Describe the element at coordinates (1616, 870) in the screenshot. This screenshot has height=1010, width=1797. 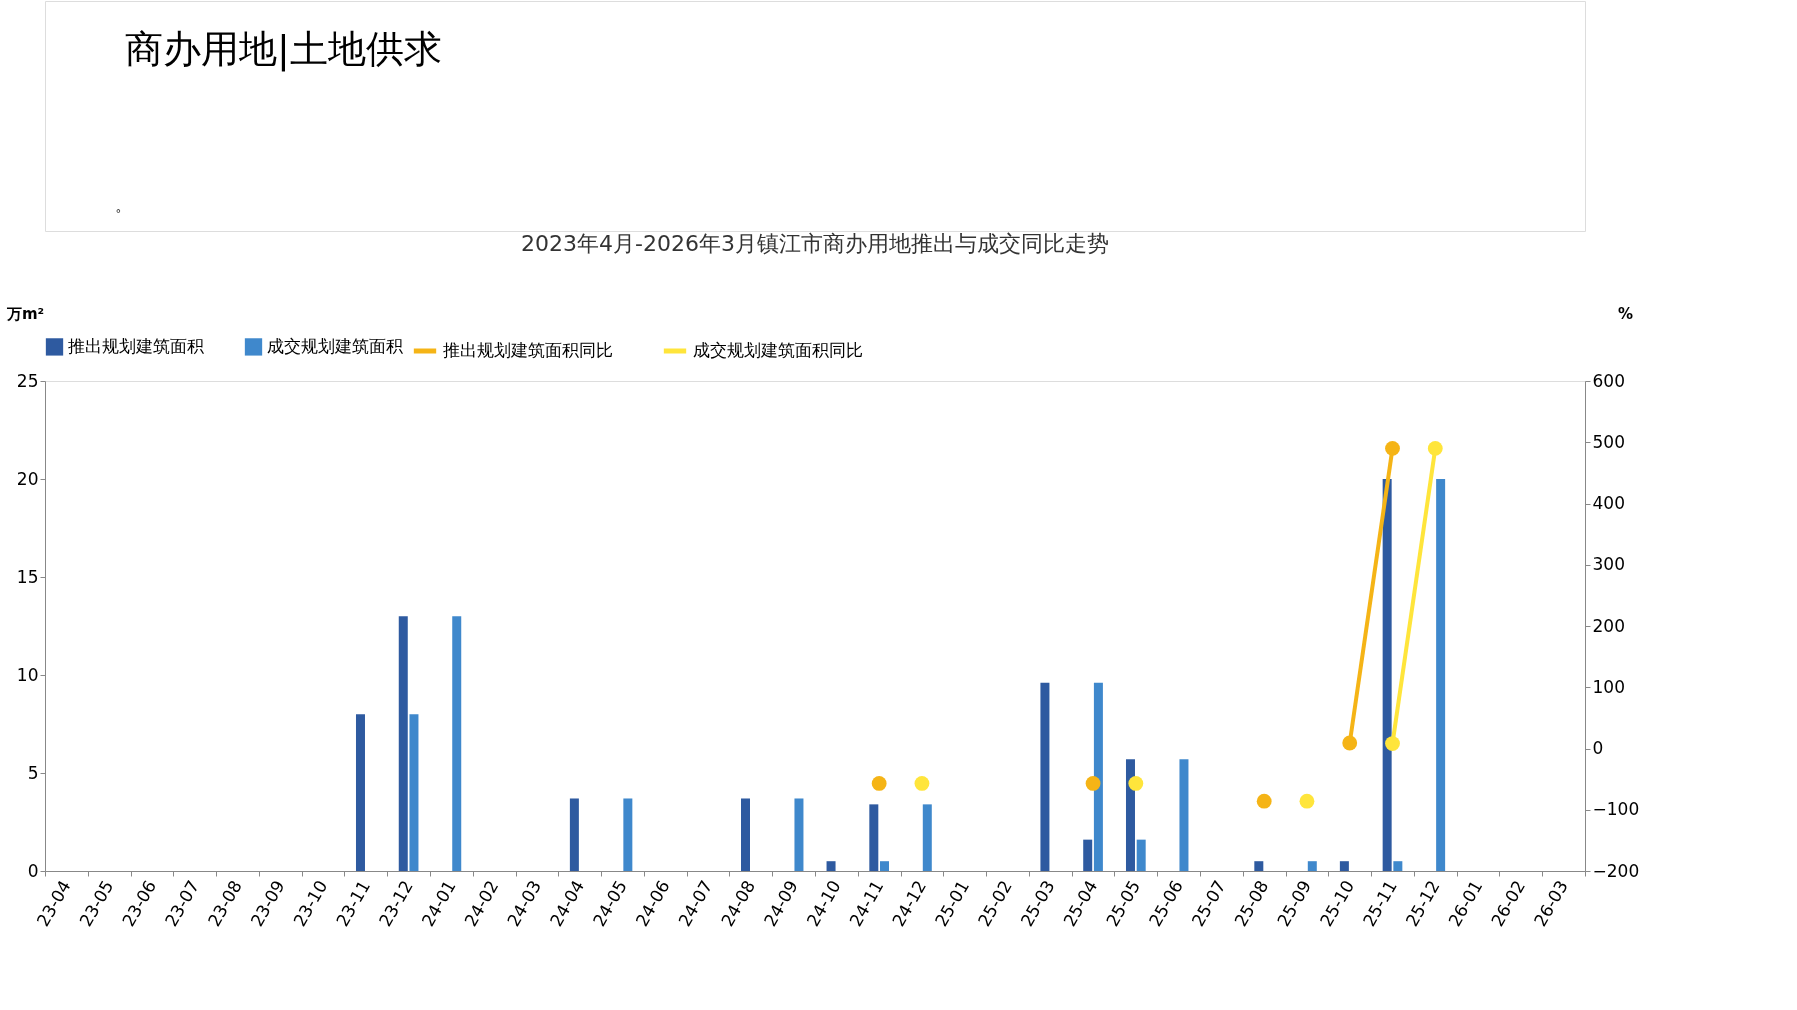
I see `y2-tick-label: −200` at that location.